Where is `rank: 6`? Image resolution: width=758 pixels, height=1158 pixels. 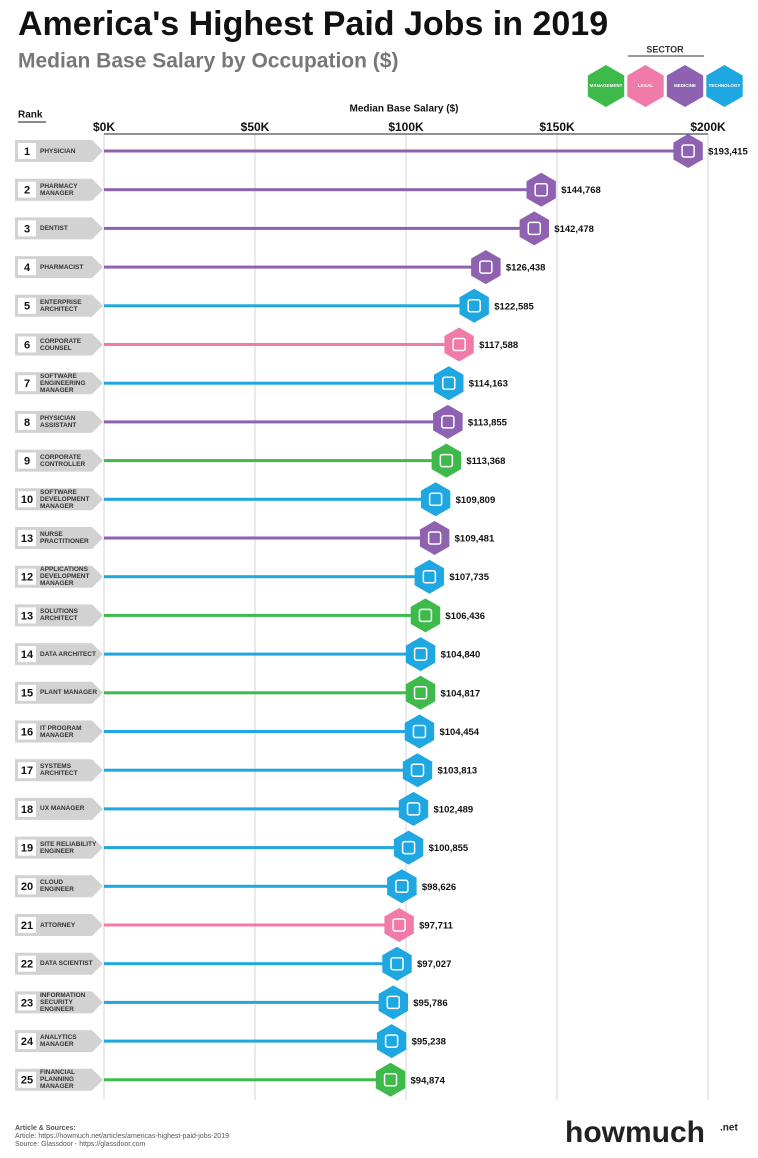 rank: 6 is located at coordinates (27, 345).